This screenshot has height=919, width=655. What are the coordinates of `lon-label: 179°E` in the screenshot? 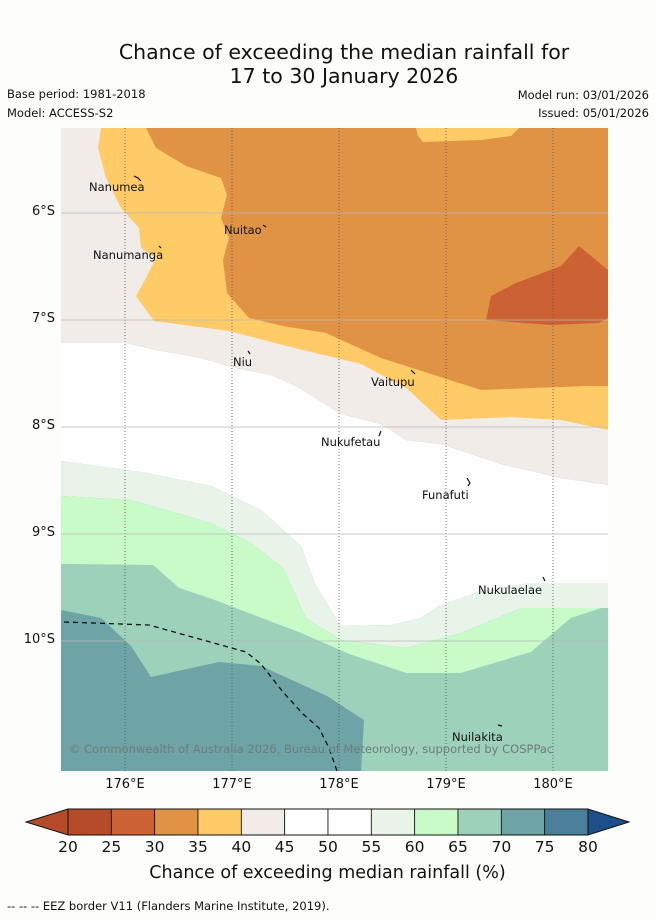 It's located at (446, 784).